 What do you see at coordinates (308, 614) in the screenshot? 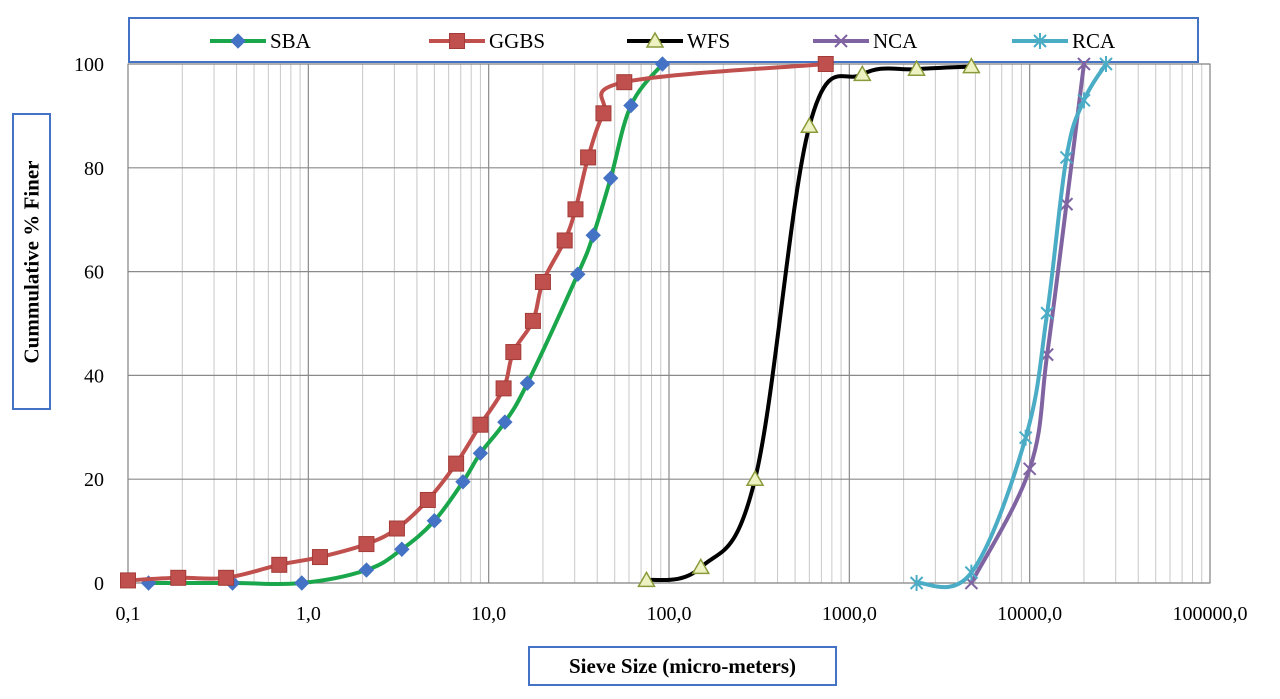
I see `x-tick-label: 1,0` at bounding box center [308, 614].